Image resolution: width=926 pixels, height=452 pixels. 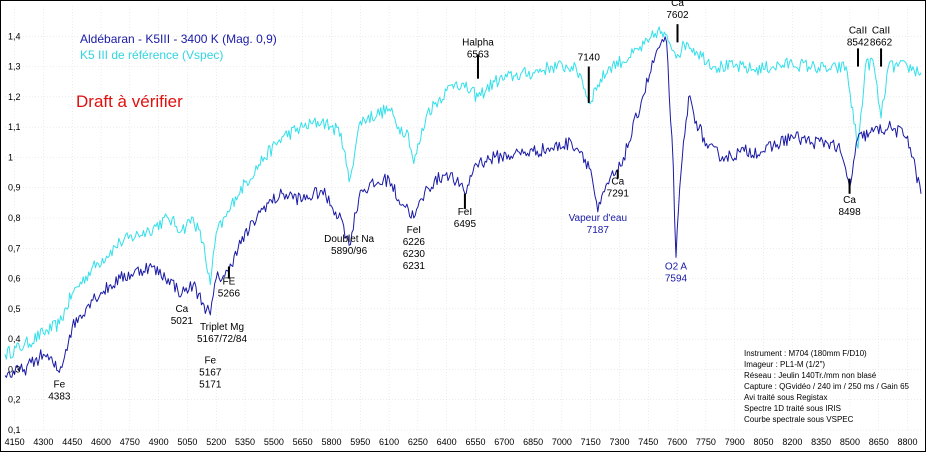 I want to click on annotation-label: 6563, so click(x=478, y=54).